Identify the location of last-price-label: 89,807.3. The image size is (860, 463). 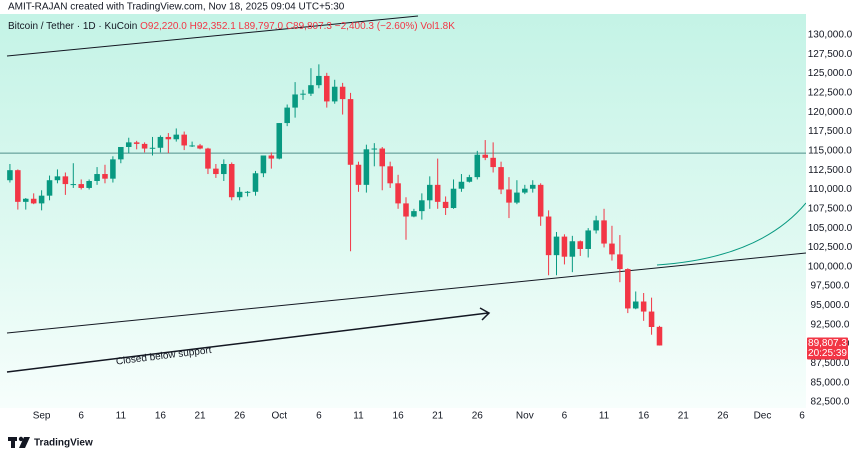
(827, 343).